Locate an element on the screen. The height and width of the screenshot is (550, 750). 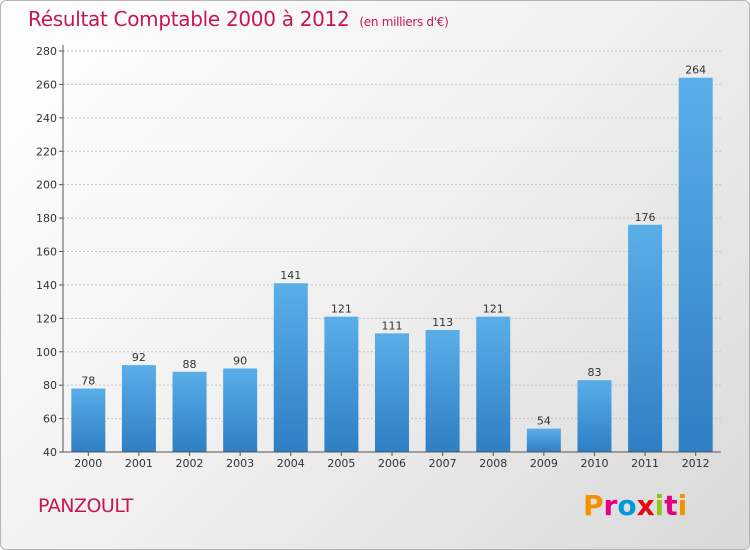
y-tick-label: 160 is located at coordinates (46, 252).